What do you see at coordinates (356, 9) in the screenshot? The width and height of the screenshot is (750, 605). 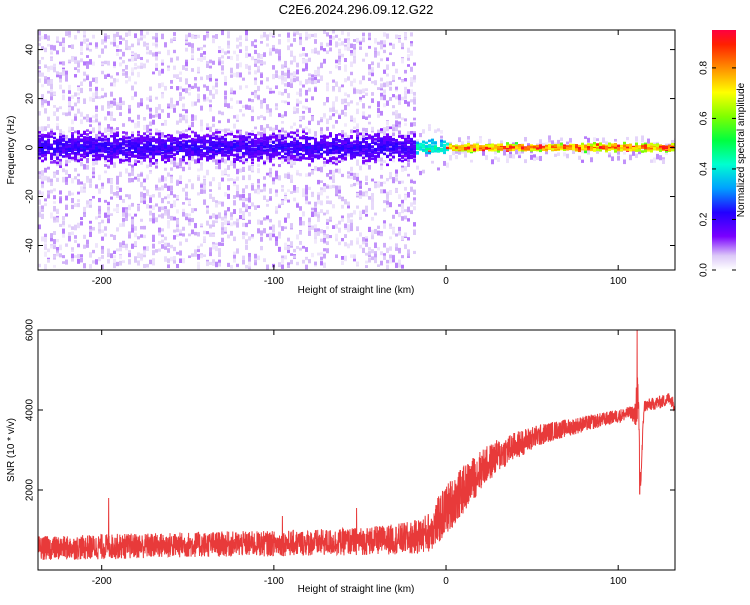 I see `figure-title: C2E6.2024.296.09.12.G22` at bounding box center [356, 9].